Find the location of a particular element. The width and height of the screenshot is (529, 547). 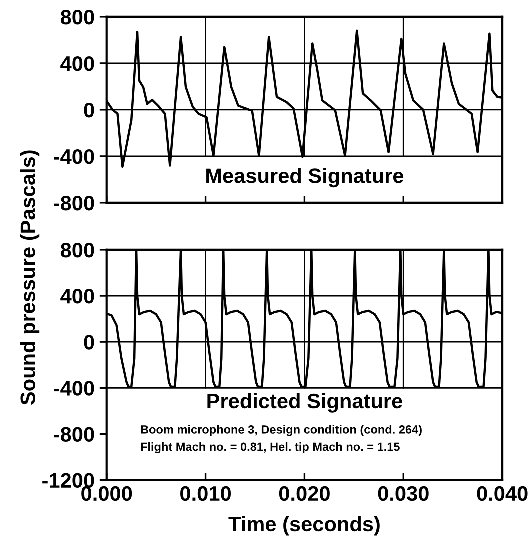

y-axis-title: Sound pressure (Pascals) is located at coordinates (30, 277).